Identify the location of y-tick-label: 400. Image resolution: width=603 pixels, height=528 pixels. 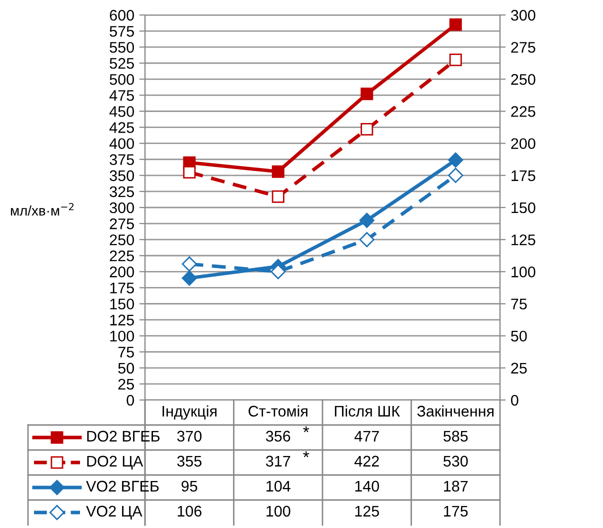
(121, 144).